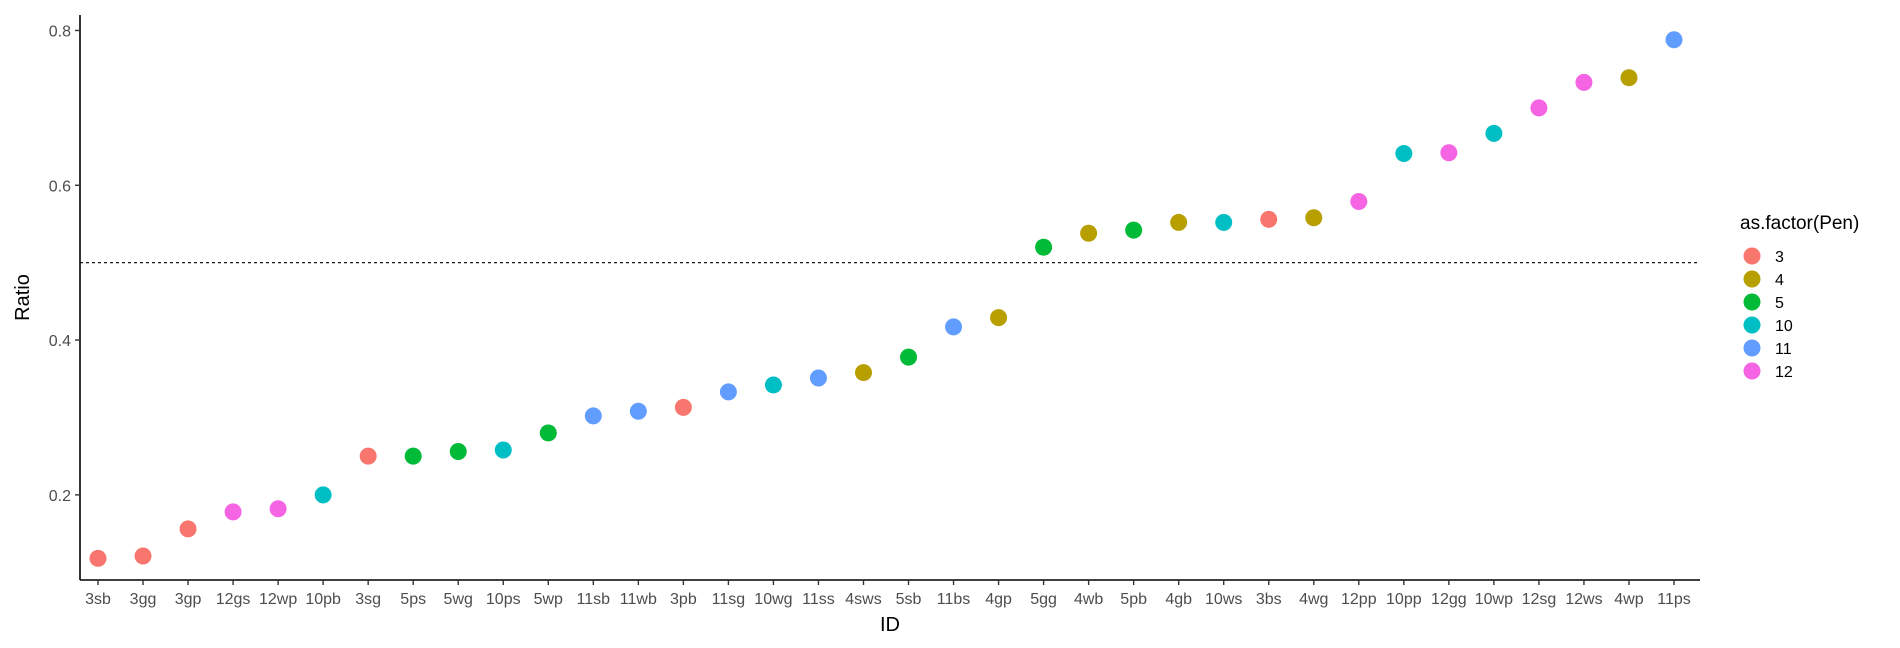 The width and height of the screenshot is (1900, 648). I want to click on x-tick-label: 3pb, so click(683, 599).